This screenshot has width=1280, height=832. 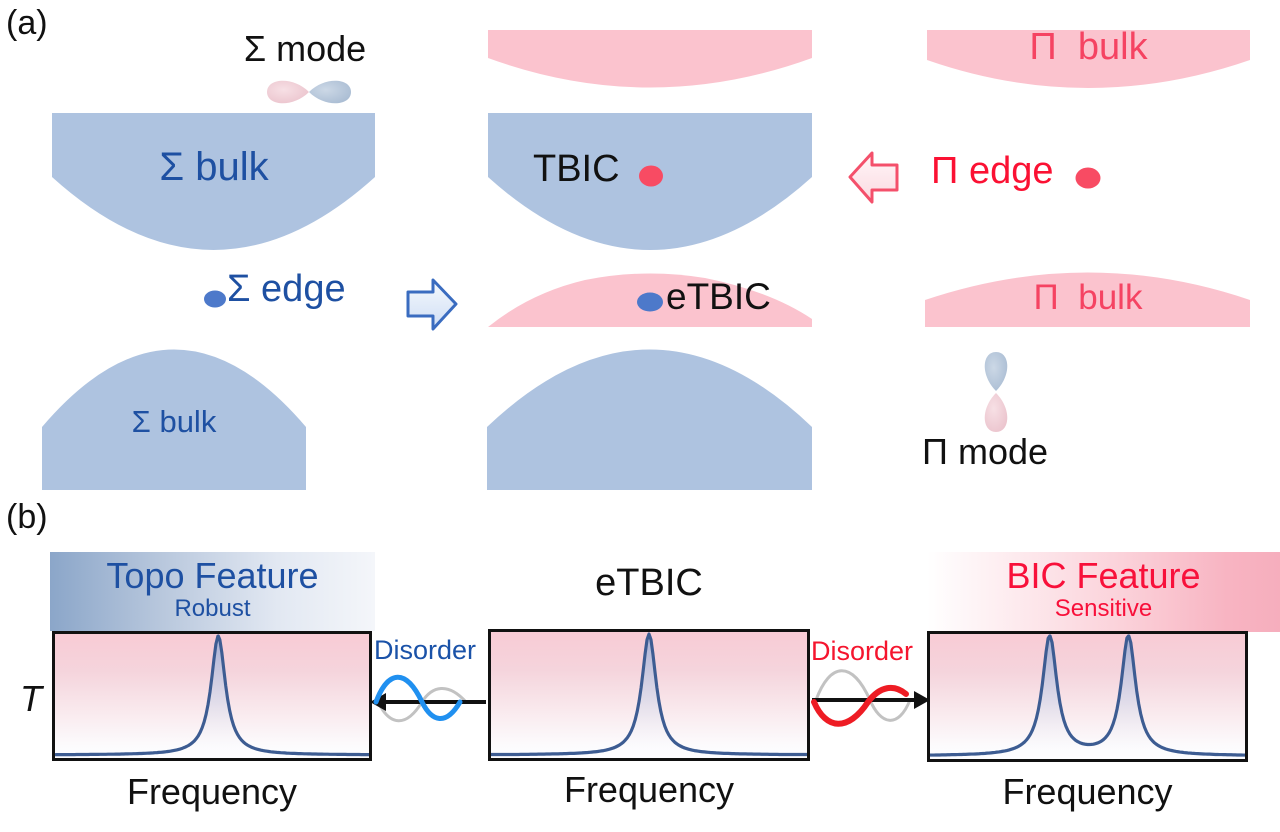 I want to click on sigma-bulk-lower-label: Σ bulk, so click(x=174, y=421).